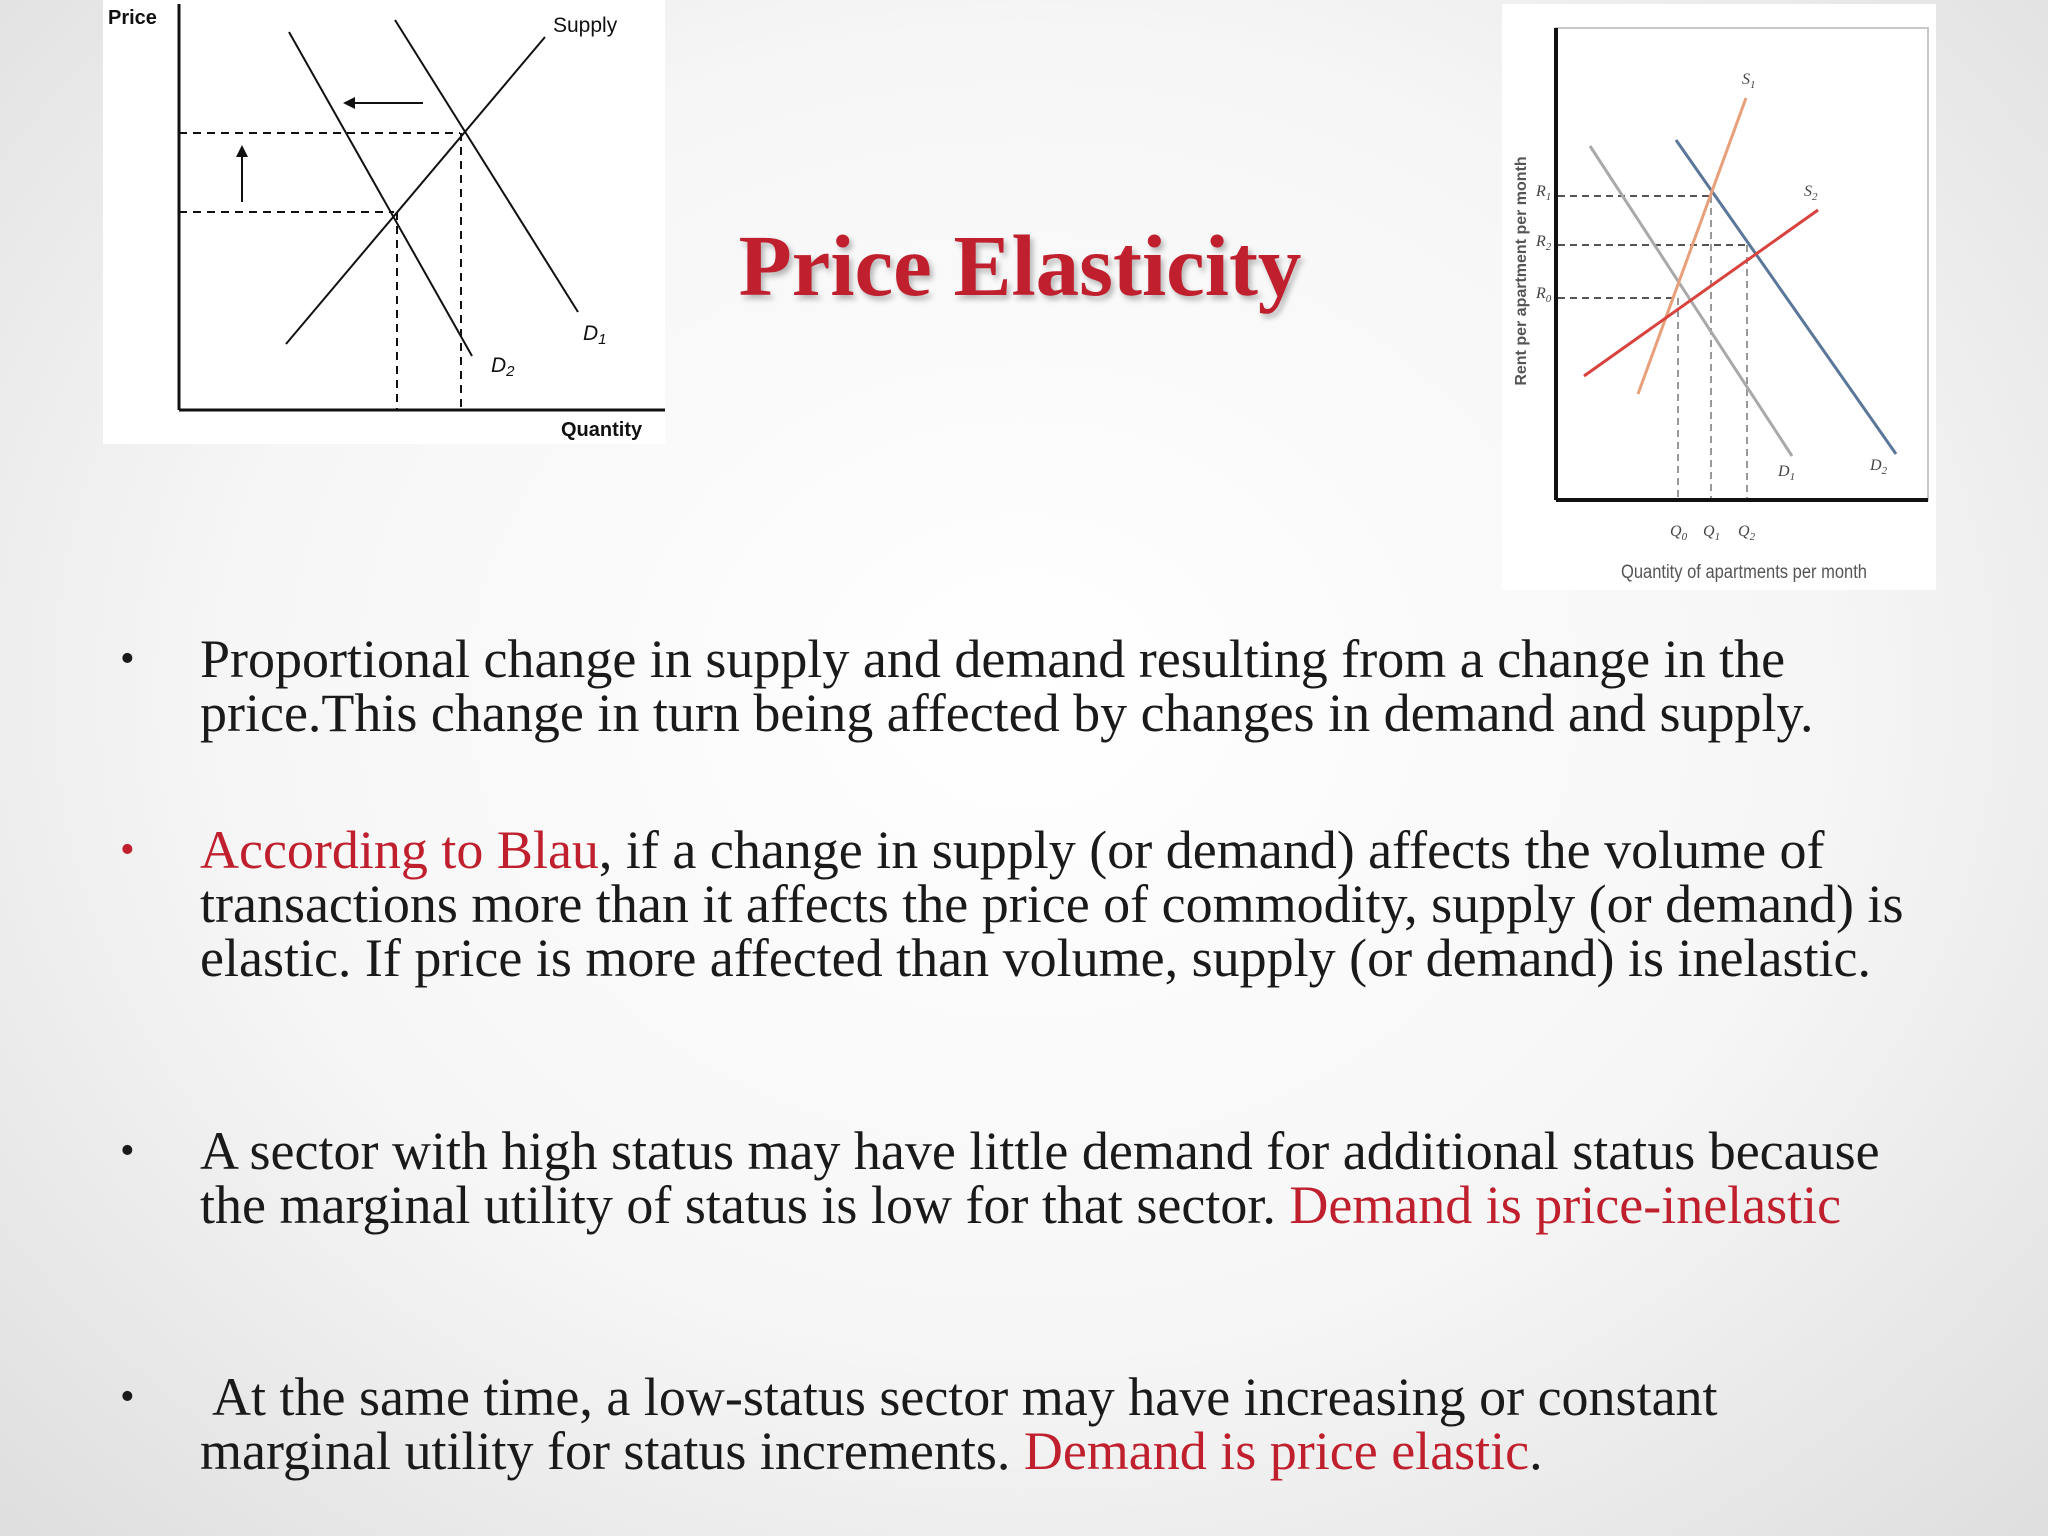 The height and width of the screenshot is (1536, 2048). Describe the element at coordinates (585, 25) in the screenshot. I see `left-supply-label: Supply` at that location.